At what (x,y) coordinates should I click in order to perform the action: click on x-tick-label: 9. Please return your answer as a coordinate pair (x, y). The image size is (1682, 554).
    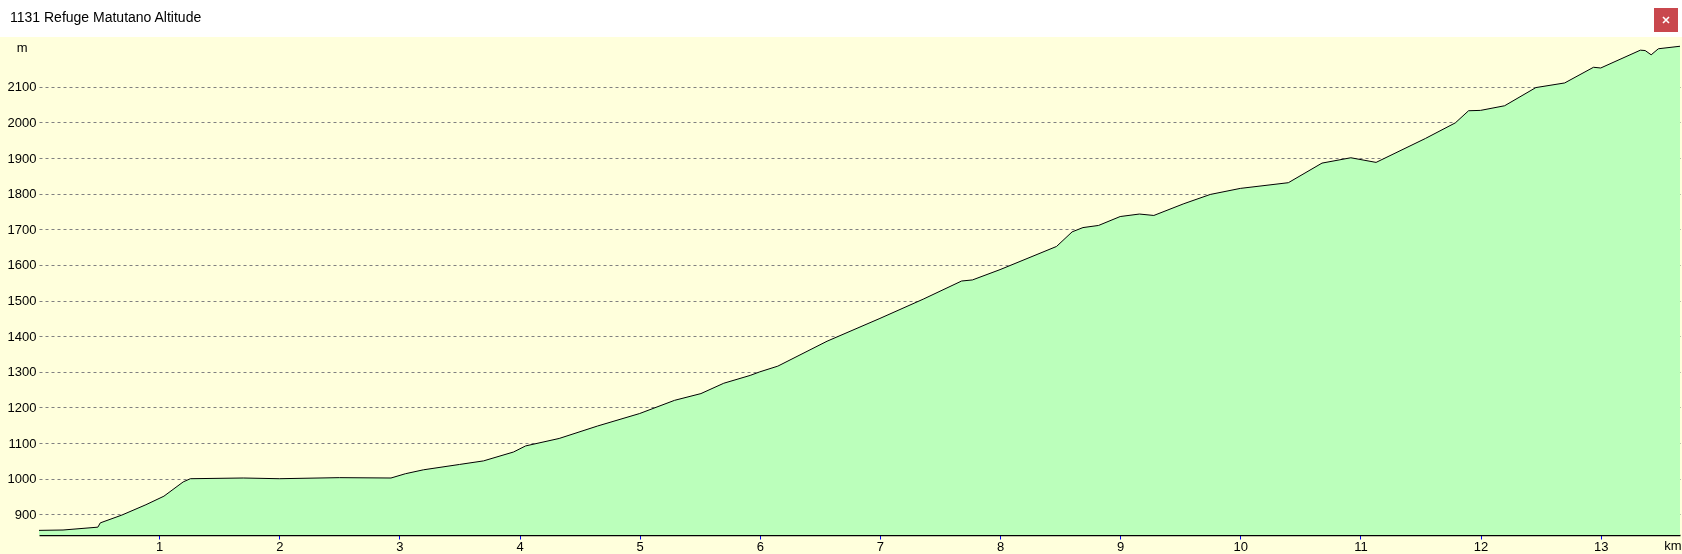
    Looking at the image, I should click on (1121, 546).